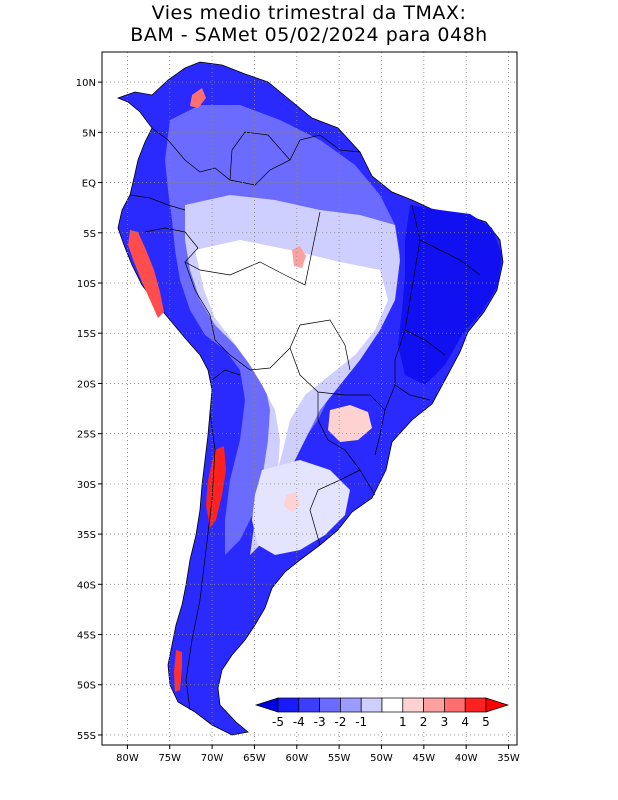 The image size is (618, 800). What do you see at coordinates (403, 722) in the screenshot?
I see `colorbar-label: 1` at bounding box center [403, 722].